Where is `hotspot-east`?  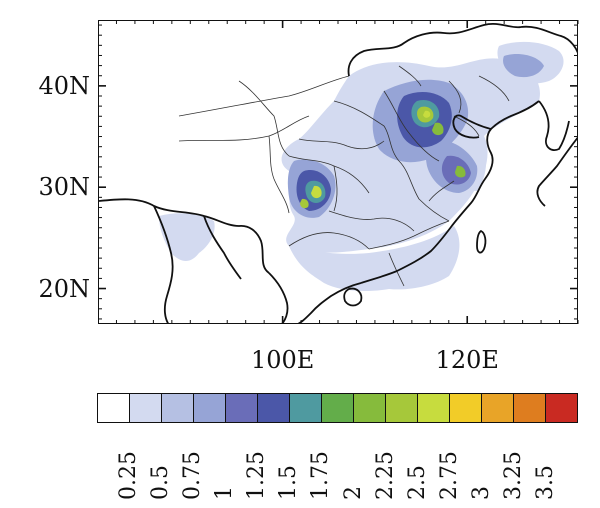
hotspot-east is located at coordinates (460, 171).